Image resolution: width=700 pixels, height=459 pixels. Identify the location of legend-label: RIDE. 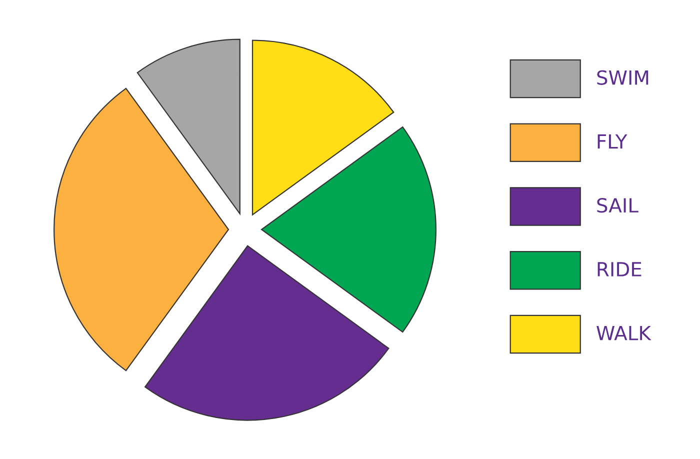
(620, 269).